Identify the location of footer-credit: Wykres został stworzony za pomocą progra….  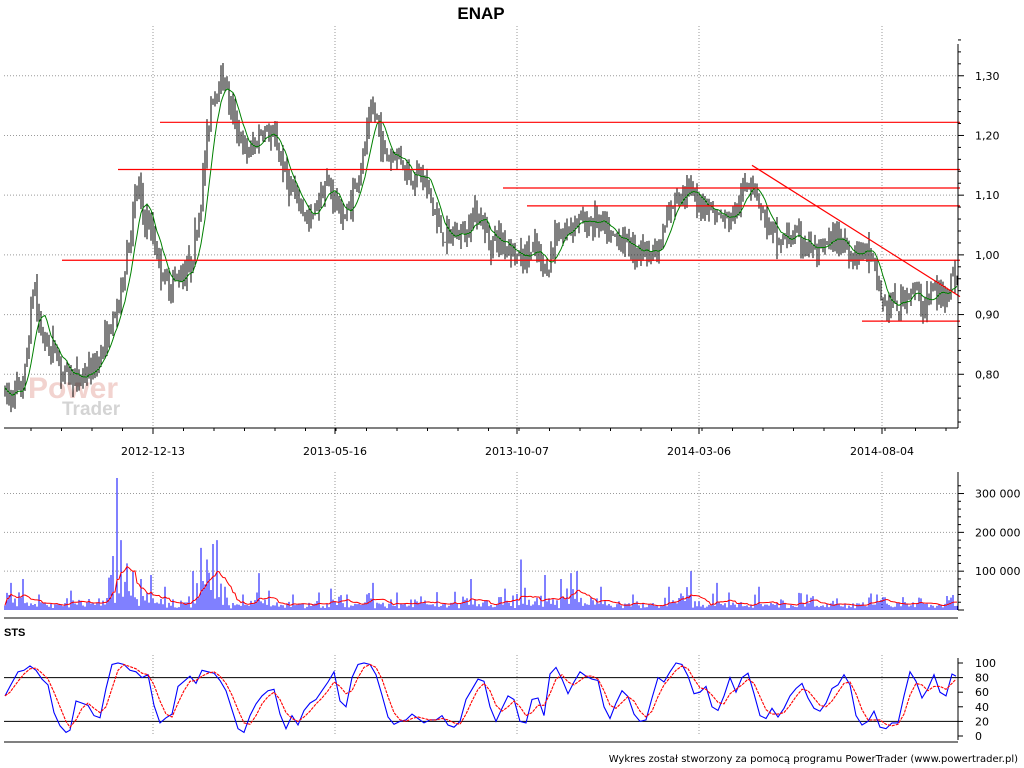
(813, 759).